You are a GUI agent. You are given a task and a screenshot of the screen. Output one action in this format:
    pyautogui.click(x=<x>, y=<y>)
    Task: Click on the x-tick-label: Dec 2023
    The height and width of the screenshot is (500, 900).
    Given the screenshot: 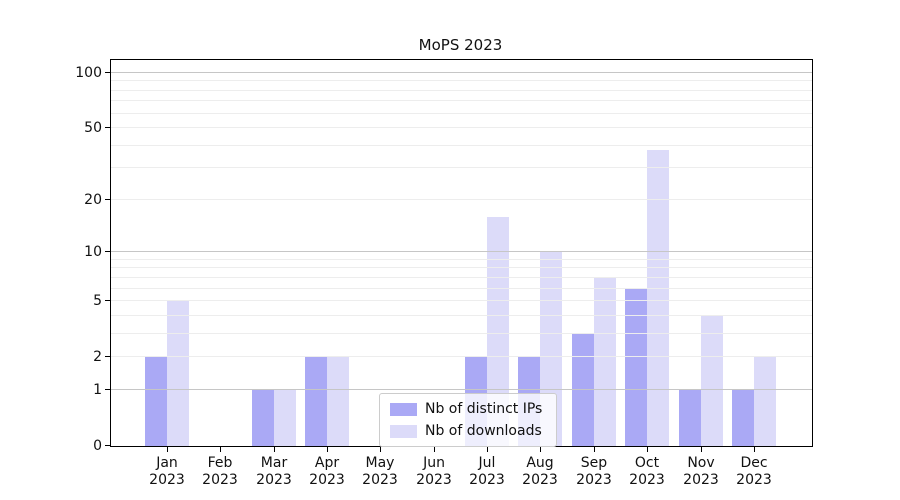 What is the action you would take?
    pyautogui.click(x=754, y=472)
    